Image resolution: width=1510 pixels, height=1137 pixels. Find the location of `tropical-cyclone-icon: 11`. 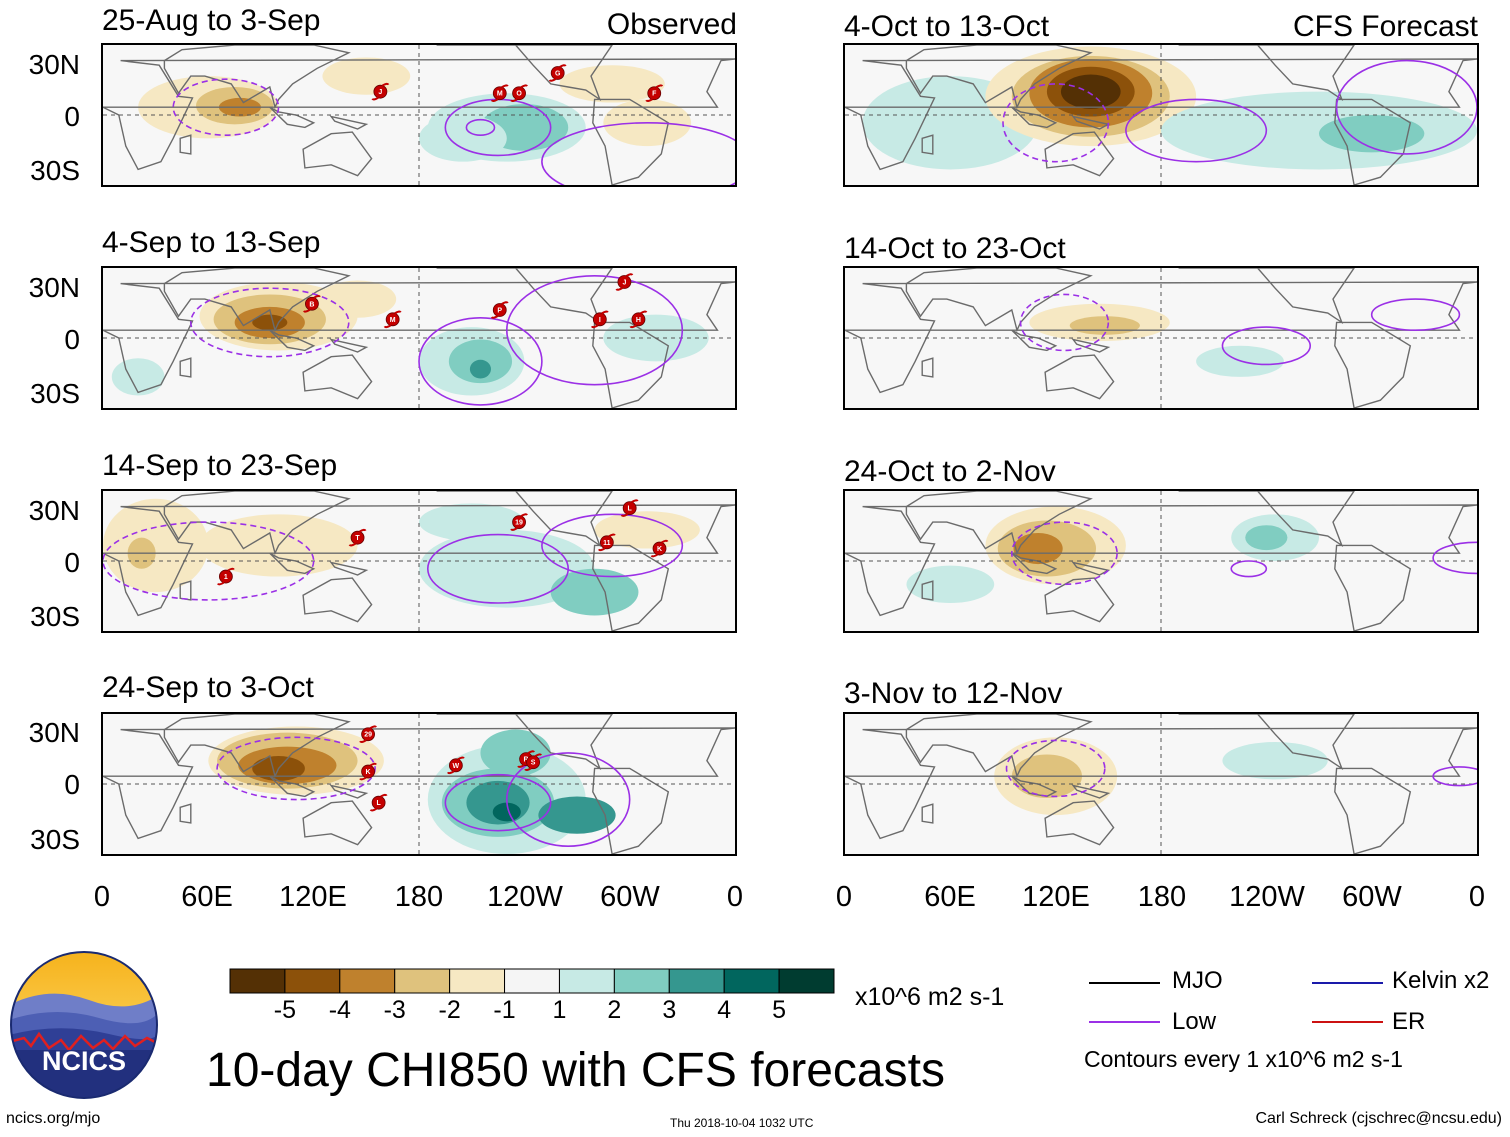

tropical-cyclone-icon: 11 is located at coordinates (606, 542).